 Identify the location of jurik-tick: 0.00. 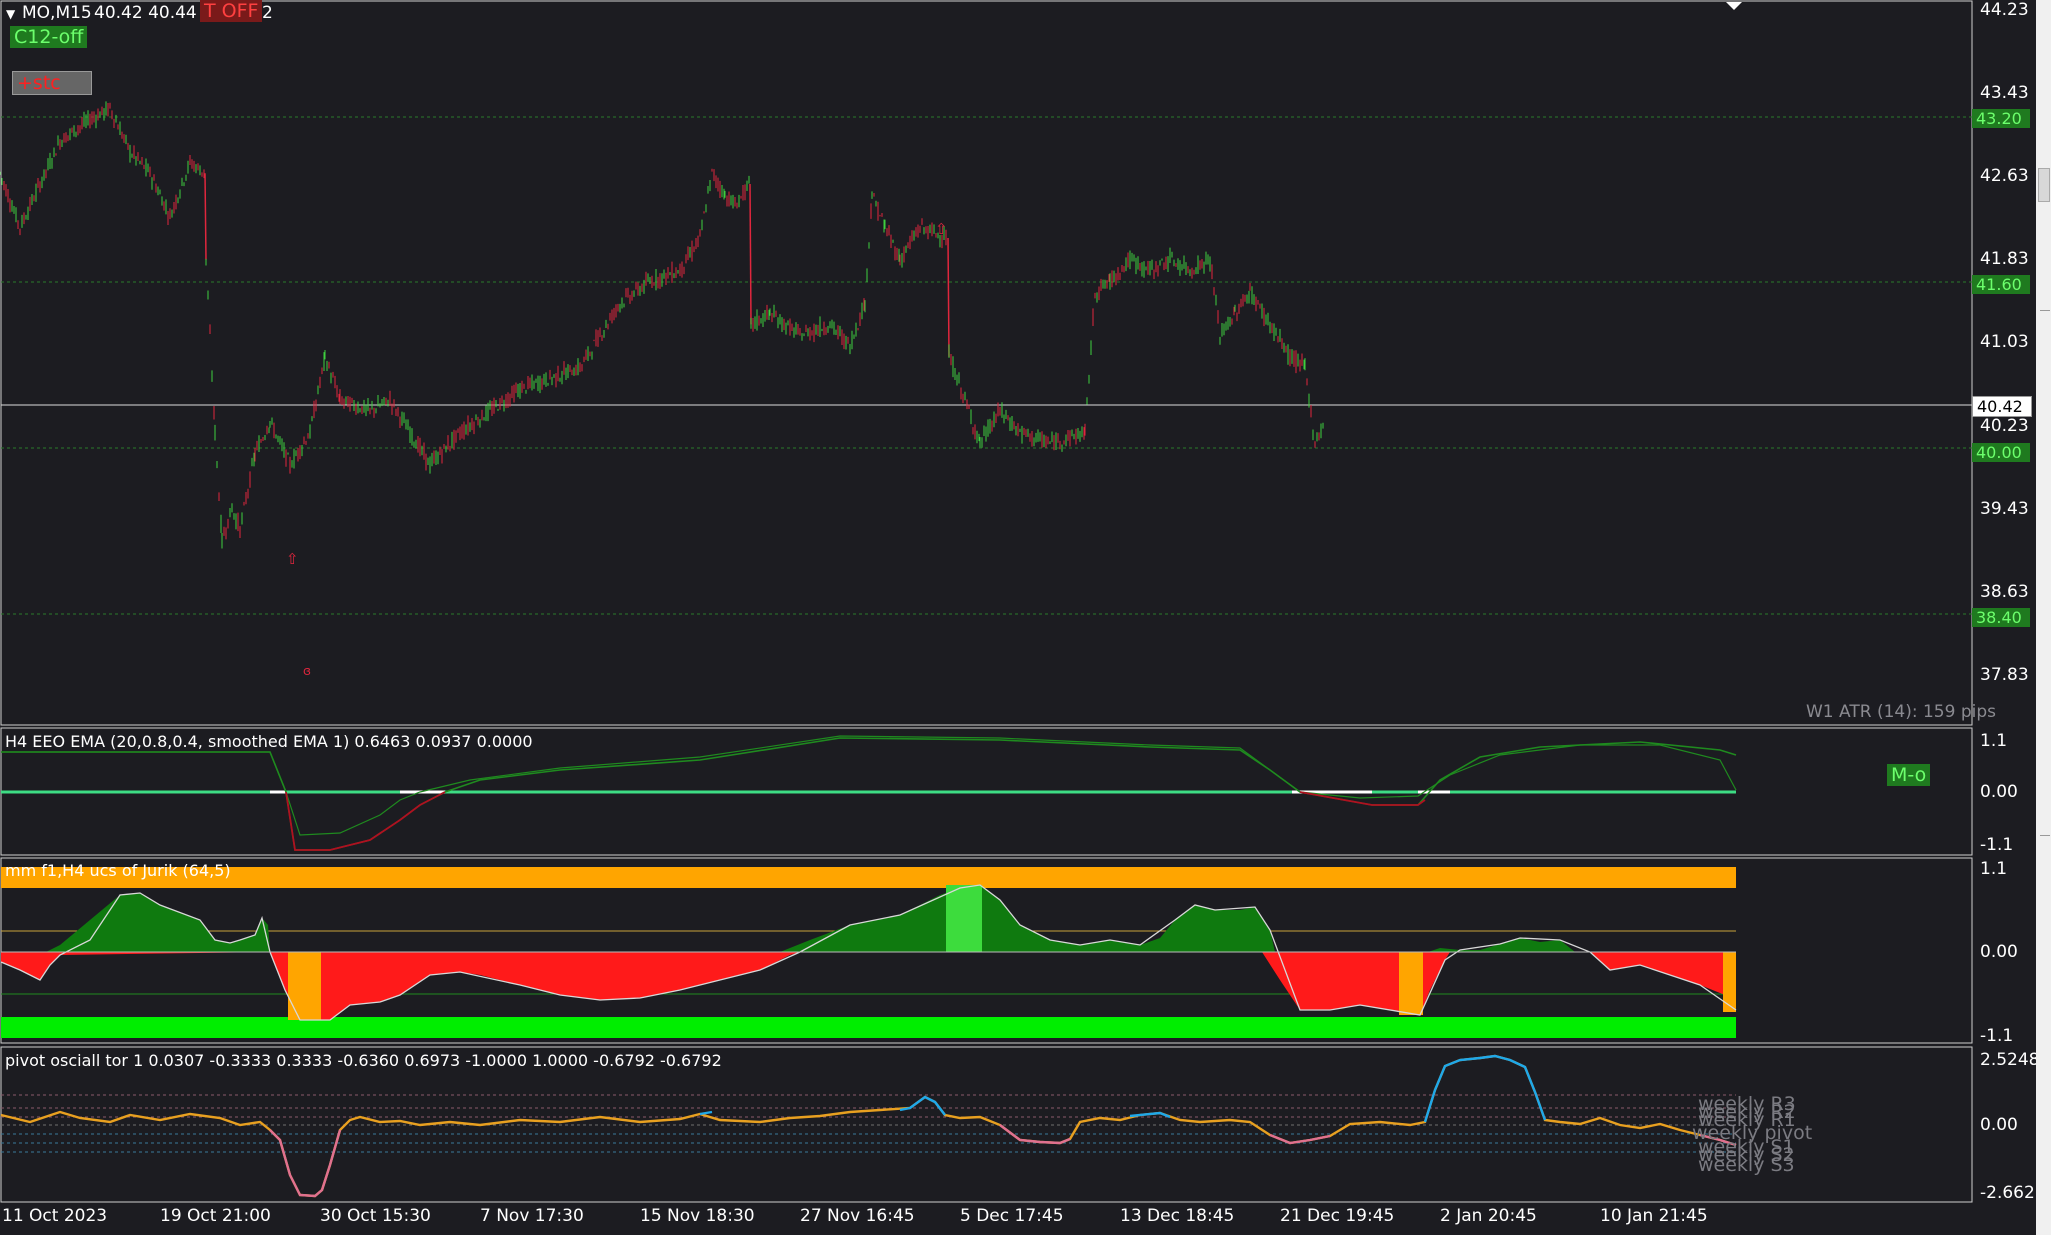
(1999, 952).